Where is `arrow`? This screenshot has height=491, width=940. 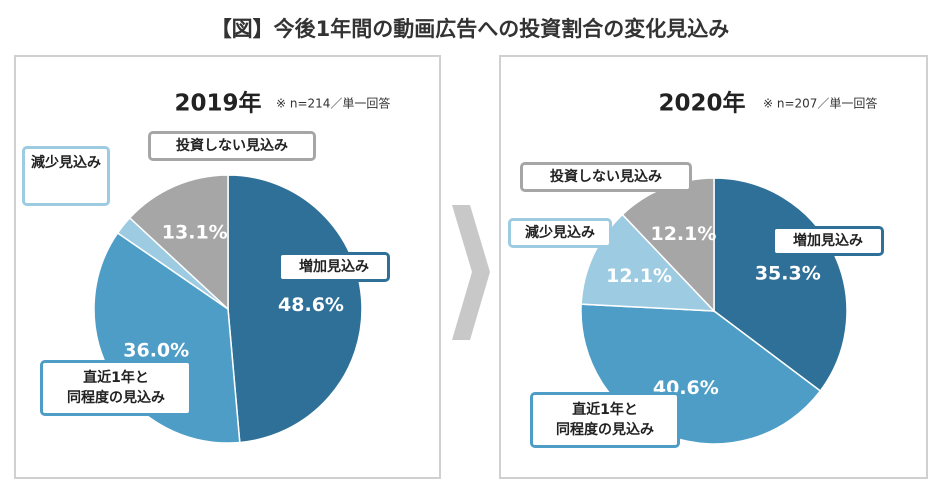
arrow is located at coordinates (471, 272).